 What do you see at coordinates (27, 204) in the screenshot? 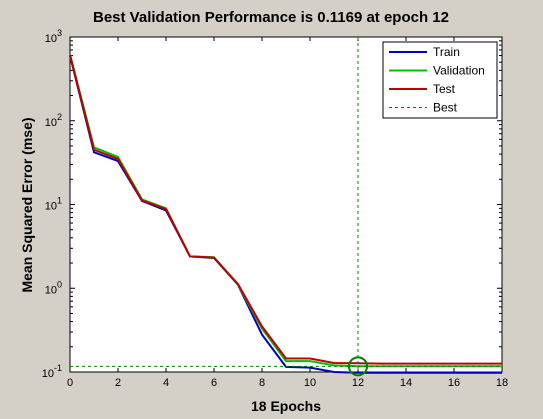
I see `y-axis-label: Mean Squared Error (mse)` at bounding box center [27, 204].